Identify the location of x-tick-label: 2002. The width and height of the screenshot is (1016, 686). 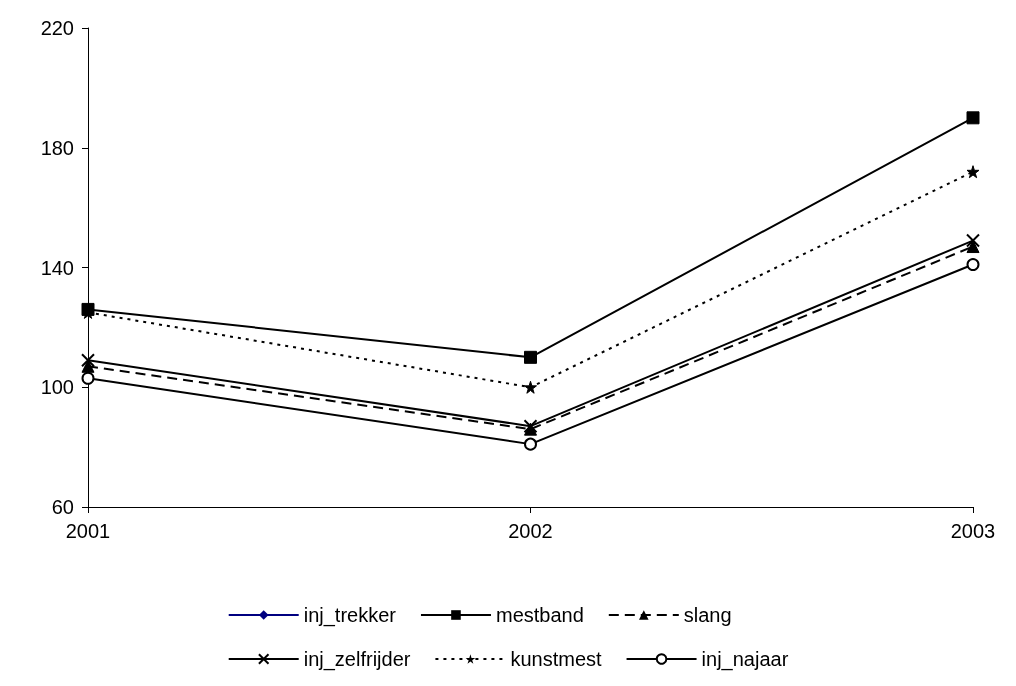
(530, 531).